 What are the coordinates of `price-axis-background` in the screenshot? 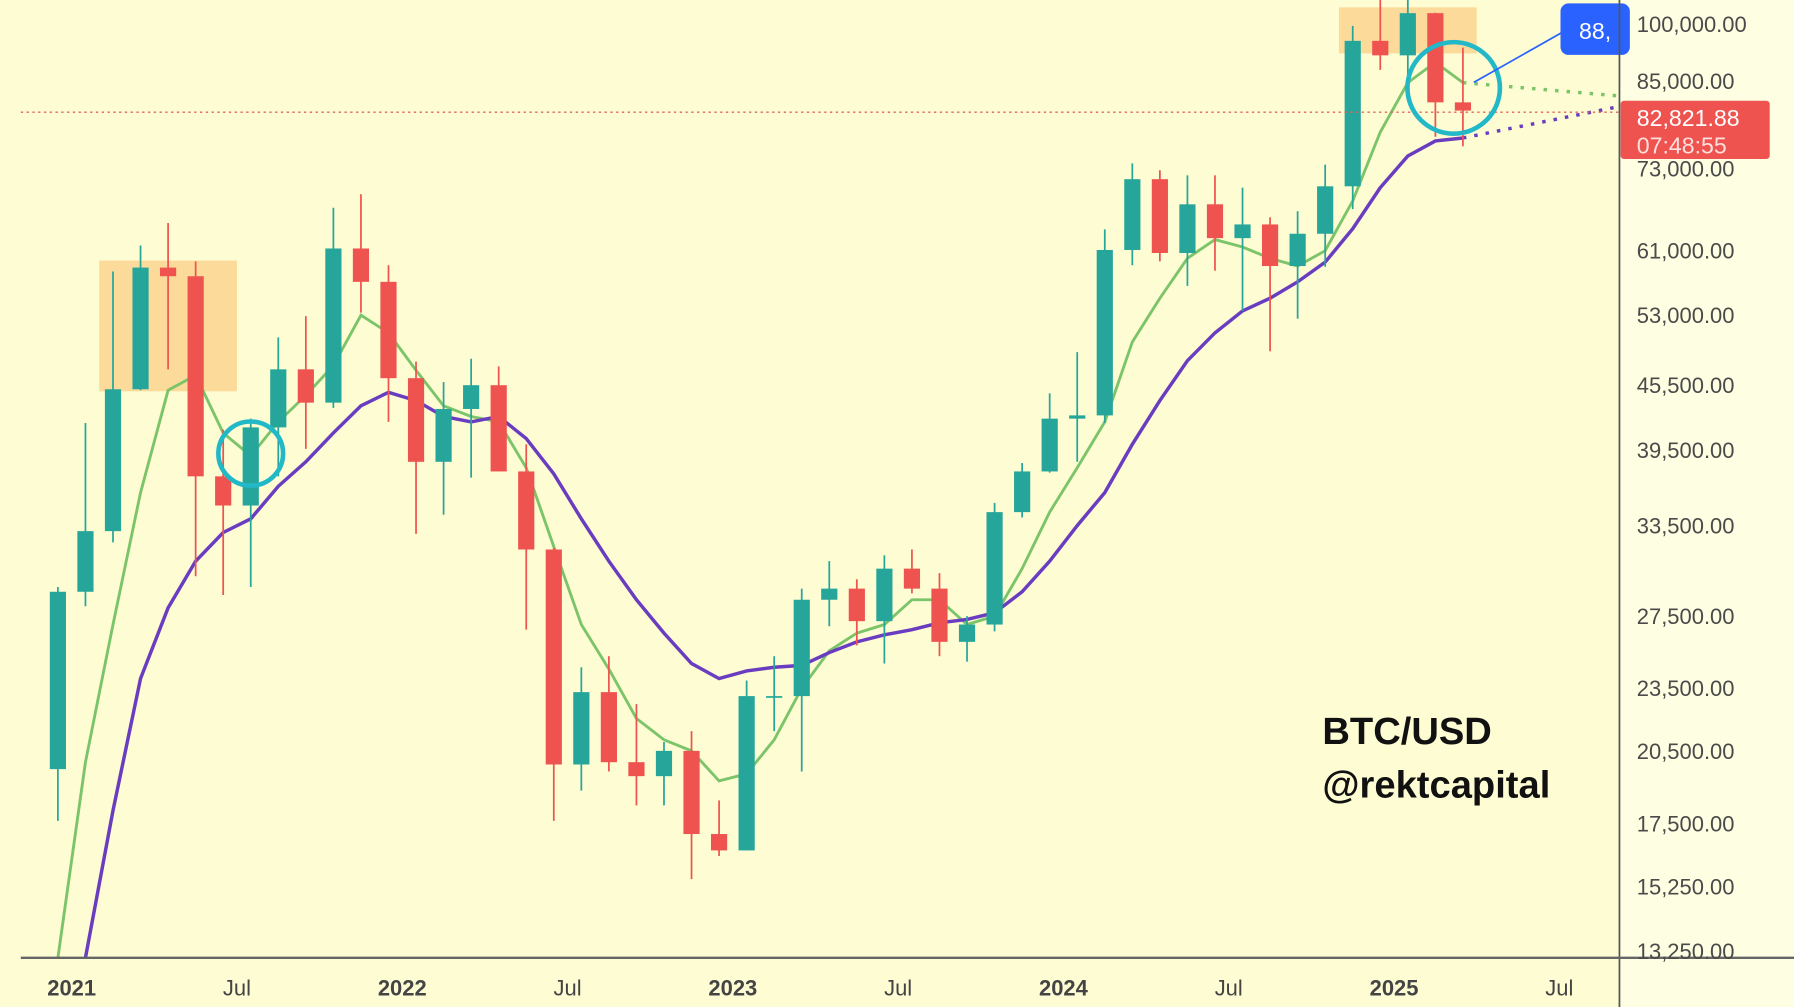 It's located at (1706, 503).